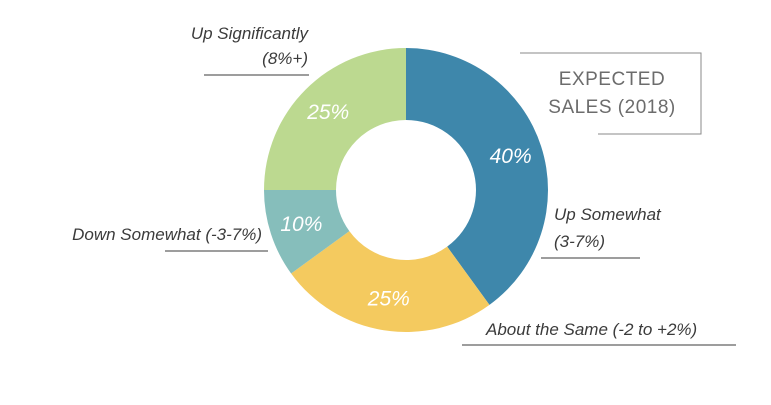  I want to click on title-box, so click(611, 93).